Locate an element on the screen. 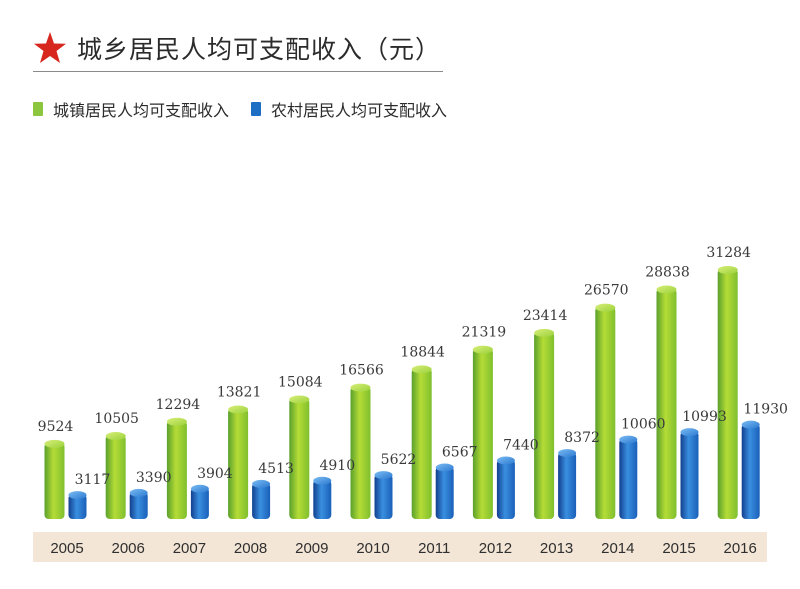 This screenshot has height=589, width=800. x-axis-band is located at coordinates (400, 547).